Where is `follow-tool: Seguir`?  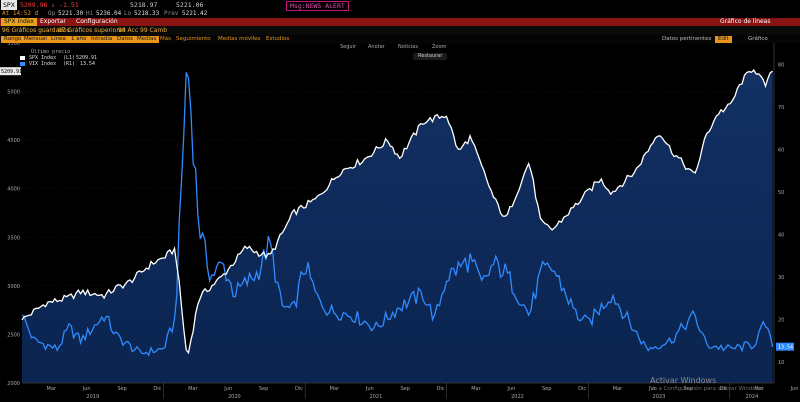 follow-tool: Seguir is located at coordinates (348, 47).